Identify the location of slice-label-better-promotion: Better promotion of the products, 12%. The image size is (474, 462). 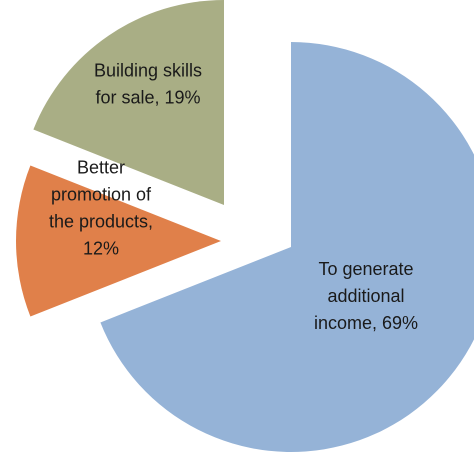
(101, 208).